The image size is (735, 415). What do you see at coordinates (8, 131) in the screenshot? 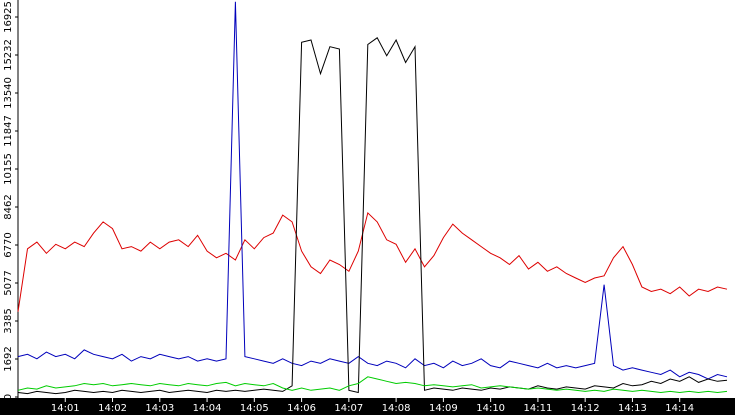
I see `y-tick-label: 11847` at bounding box center [8, 131].